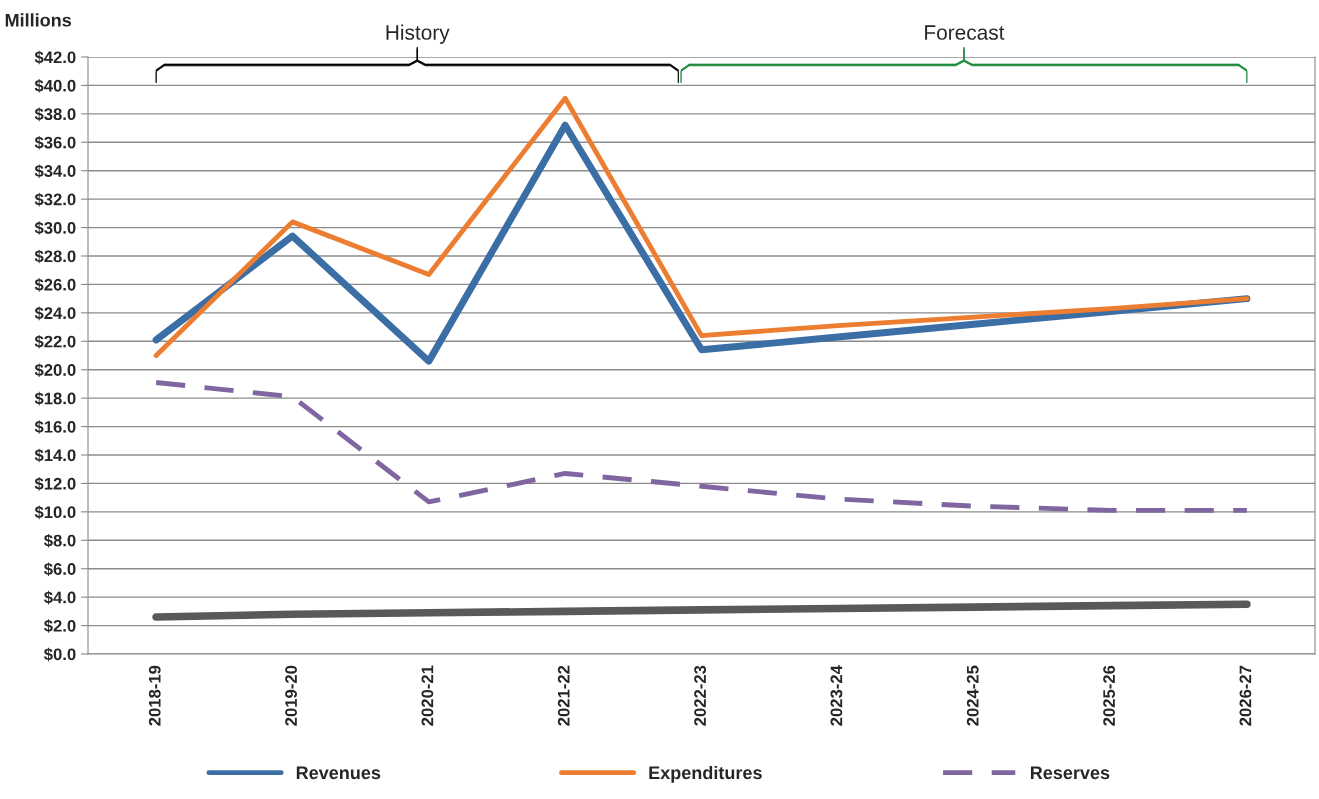 Image resolution: width=1319 pixels, height=799 pixels. Describe the element at coordinates (1245, 695) in the screenshot. I see `x-tick-label: 2026-27` at that location.